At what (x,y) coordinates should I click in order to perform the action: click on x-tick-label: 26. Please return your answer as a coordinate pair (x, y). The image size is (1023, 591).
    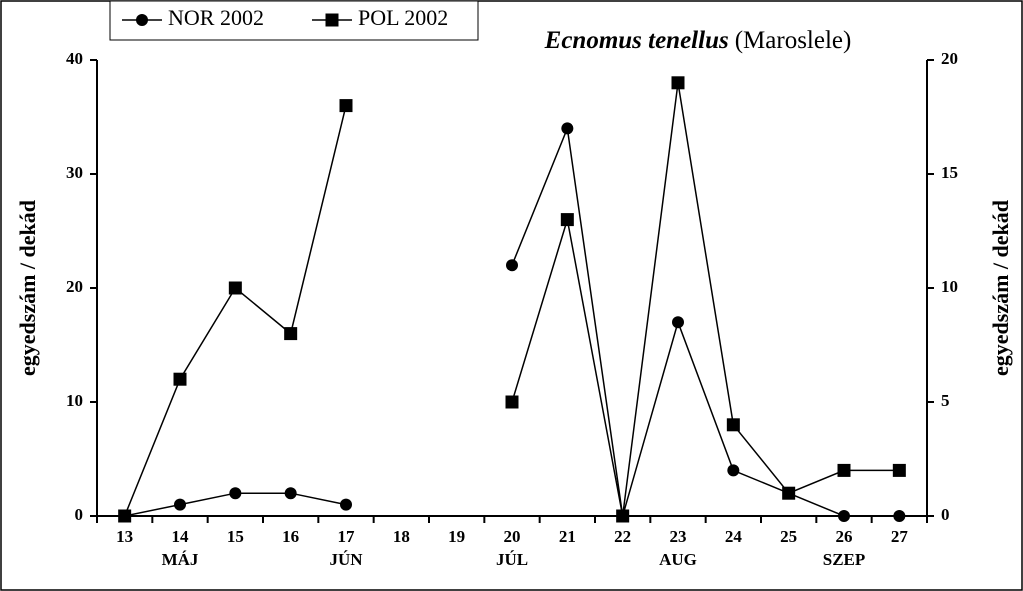
    Looking at the image, I should click on (844, 536).